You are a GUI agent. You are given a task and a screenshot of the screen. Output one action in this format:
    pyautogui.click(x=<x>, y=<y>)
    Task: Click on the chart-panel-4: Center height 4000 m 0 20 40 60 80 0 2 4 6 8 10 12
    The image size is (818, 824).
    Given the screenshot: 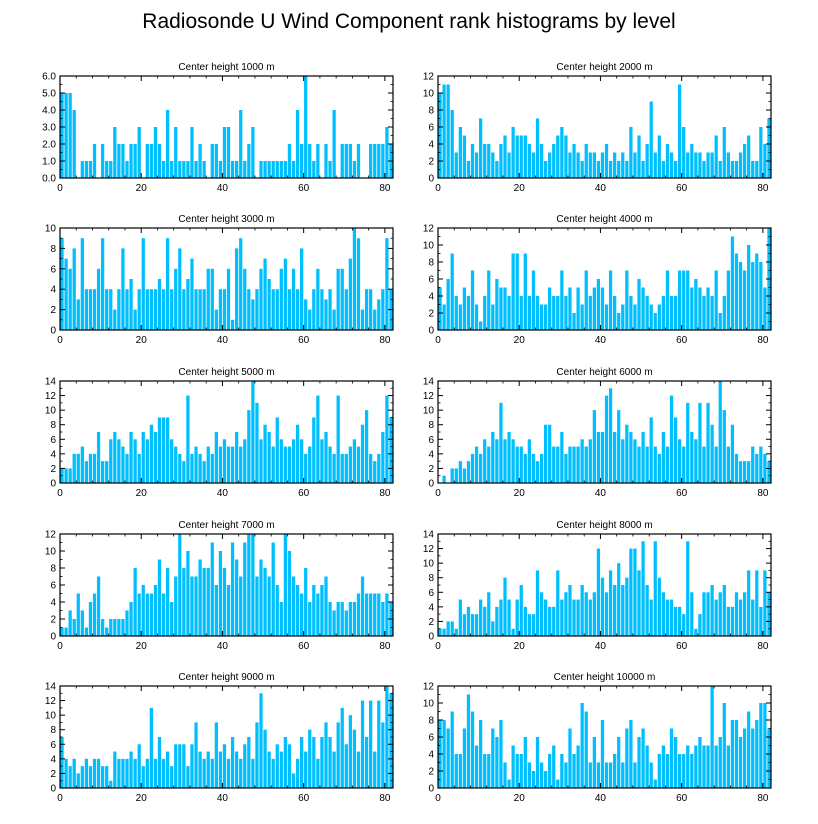 What is the action you would take?
    pyautogui.click(x=597, y=280)
    